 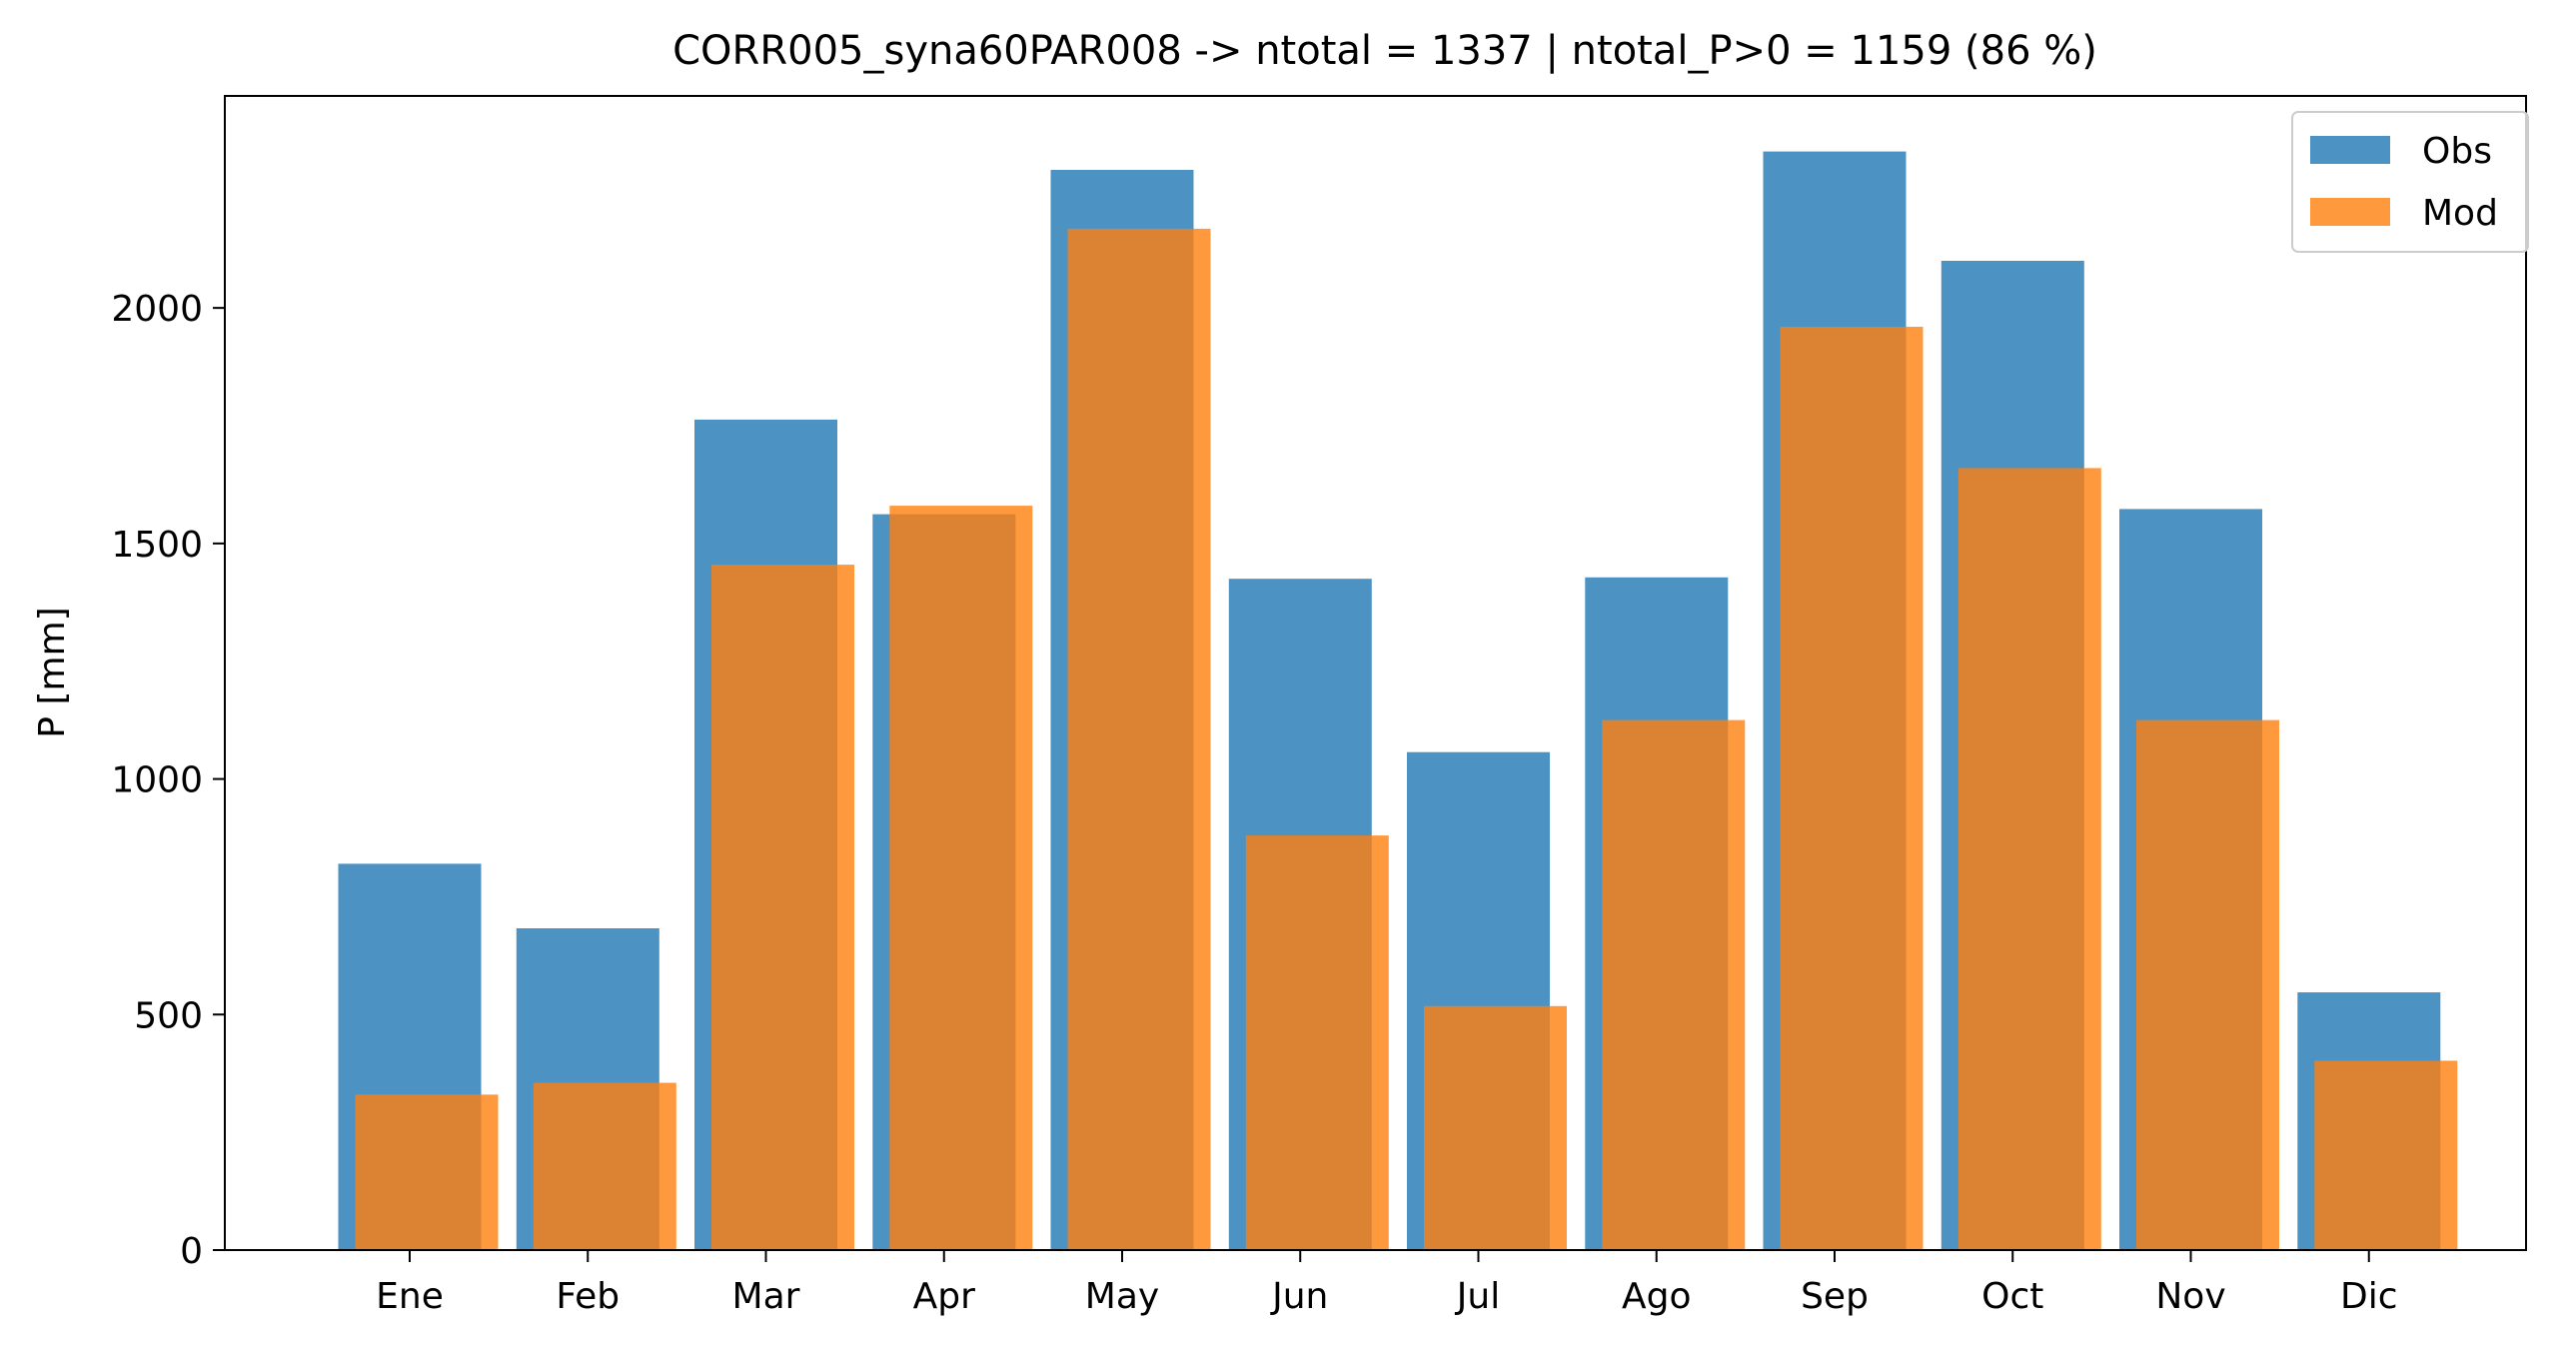 I want to click on x-tick-label-nov: Nov, so click(x=2190, y=1296).